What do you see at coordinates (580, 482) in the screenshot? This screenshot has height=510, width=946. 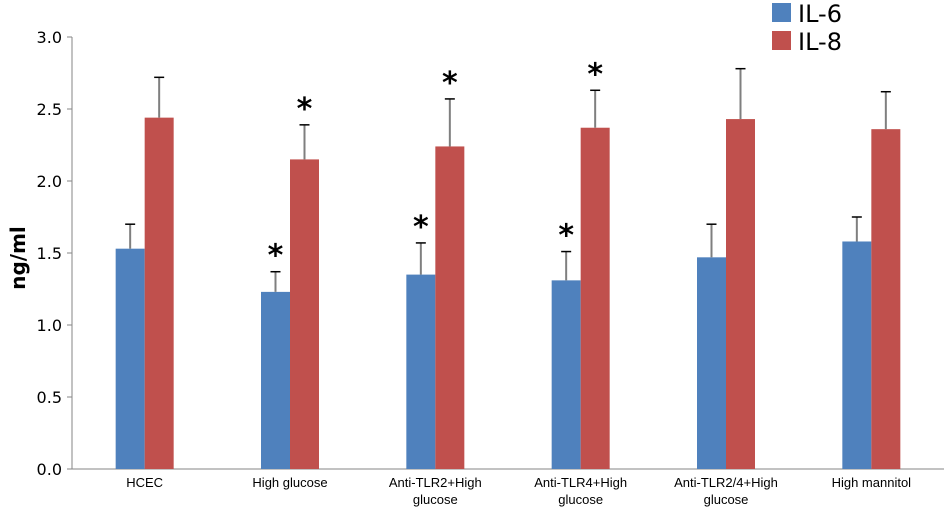 I see `x-tick-label: Anti-TLR4+High` at bounding box center [580, 482].